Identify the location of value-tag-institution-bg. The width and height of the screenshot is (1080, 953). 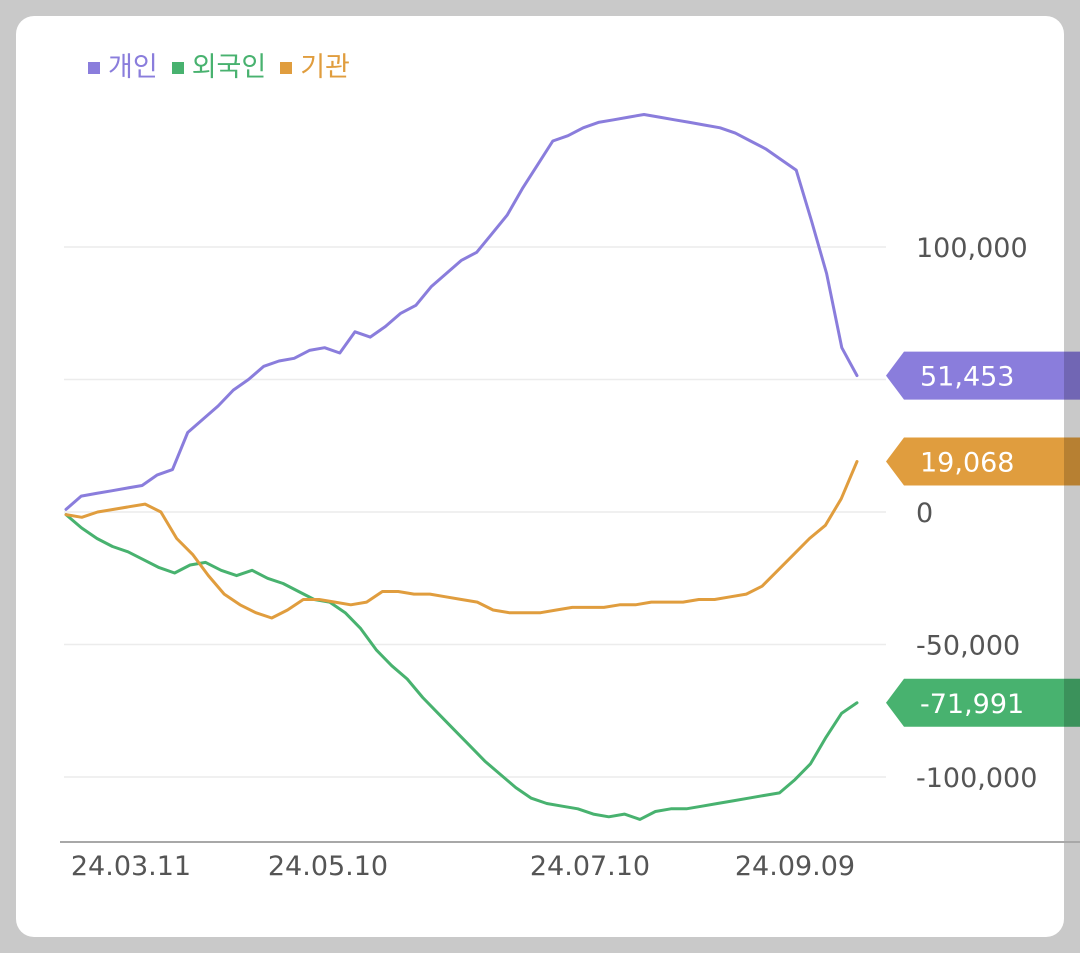
(983, 461).